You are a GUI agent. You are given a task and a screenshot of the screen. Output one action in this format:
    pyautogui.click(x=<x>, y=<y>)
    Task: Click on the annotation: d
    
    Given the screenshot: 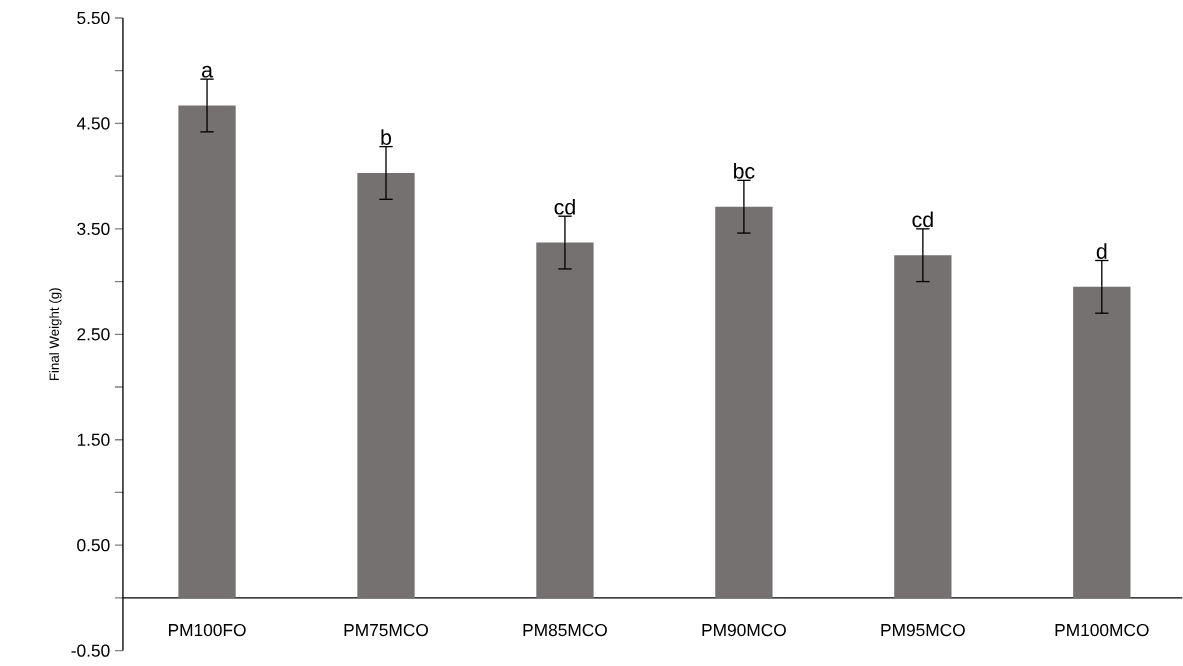 What is the action you would take?
    pyautogui.click(x=1101, y=251)
    